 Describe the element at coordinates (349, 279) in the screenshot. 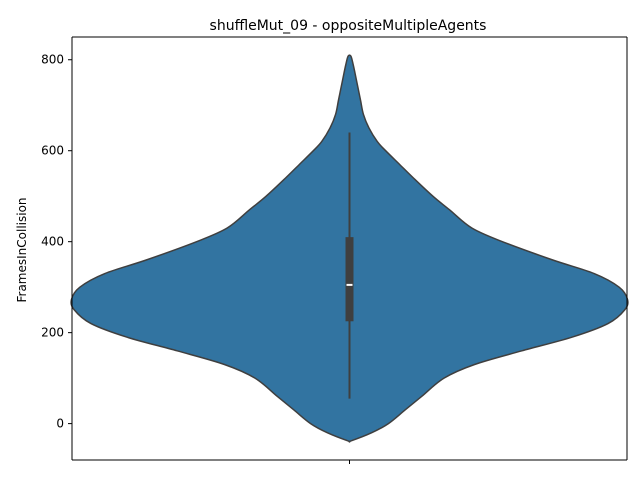

I see `iqr-box` at that location.